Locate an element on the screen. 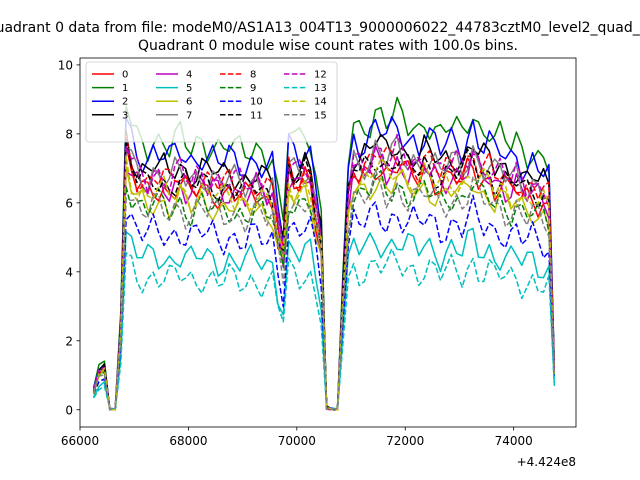 This screenshot has height=480, width=640. x-tick-label: 68000 is located at coordinates (188, 441).